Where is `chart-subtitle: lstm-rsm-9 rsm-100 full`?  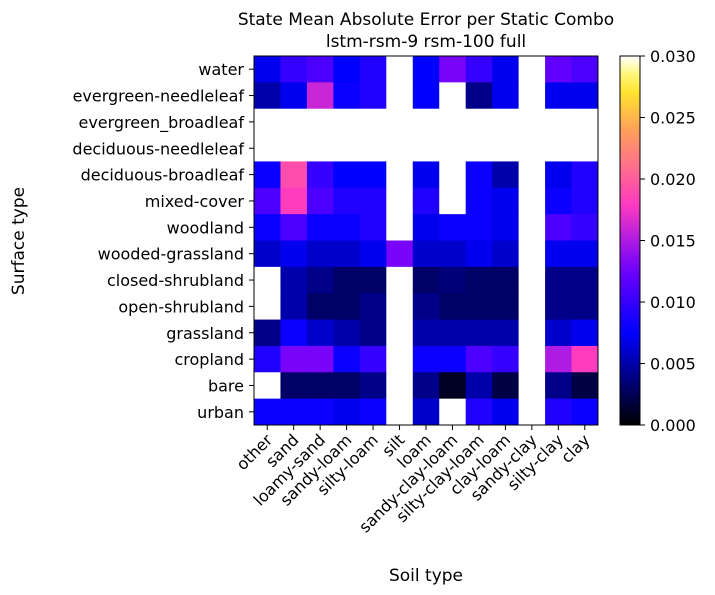 chart-subtitle: lstm-rsm-9 rsm-100 full is located at coordinates (426, 42).